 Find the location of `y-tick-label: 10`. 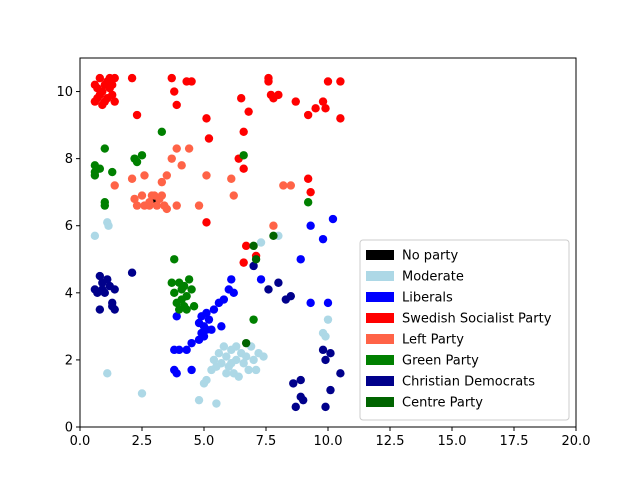

y-tick-label: 10 is located at coordinates (64, 92).